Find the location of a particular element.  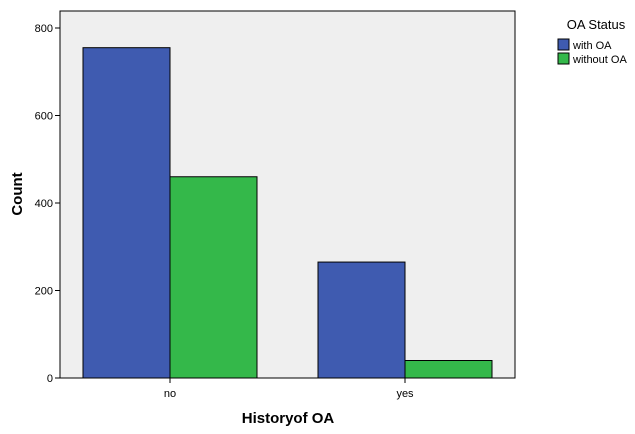

y-tick-label: 800 is located at coordinates (44, 29).